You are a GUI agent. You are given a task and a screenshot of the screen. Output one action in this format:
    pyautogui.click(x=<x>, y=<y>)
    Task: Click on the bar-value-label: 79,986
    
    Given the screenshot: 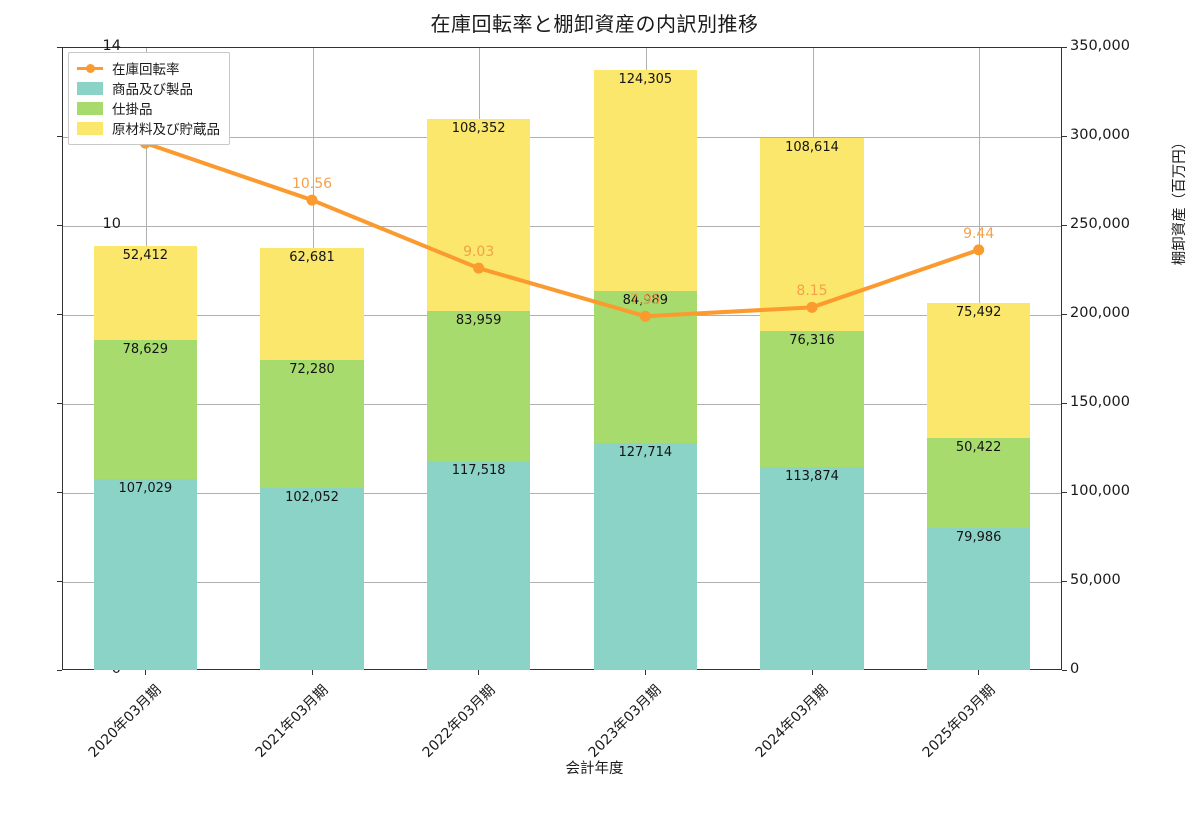 What is the action you would take?
    pyautogui.click(x=978, y=537)
    